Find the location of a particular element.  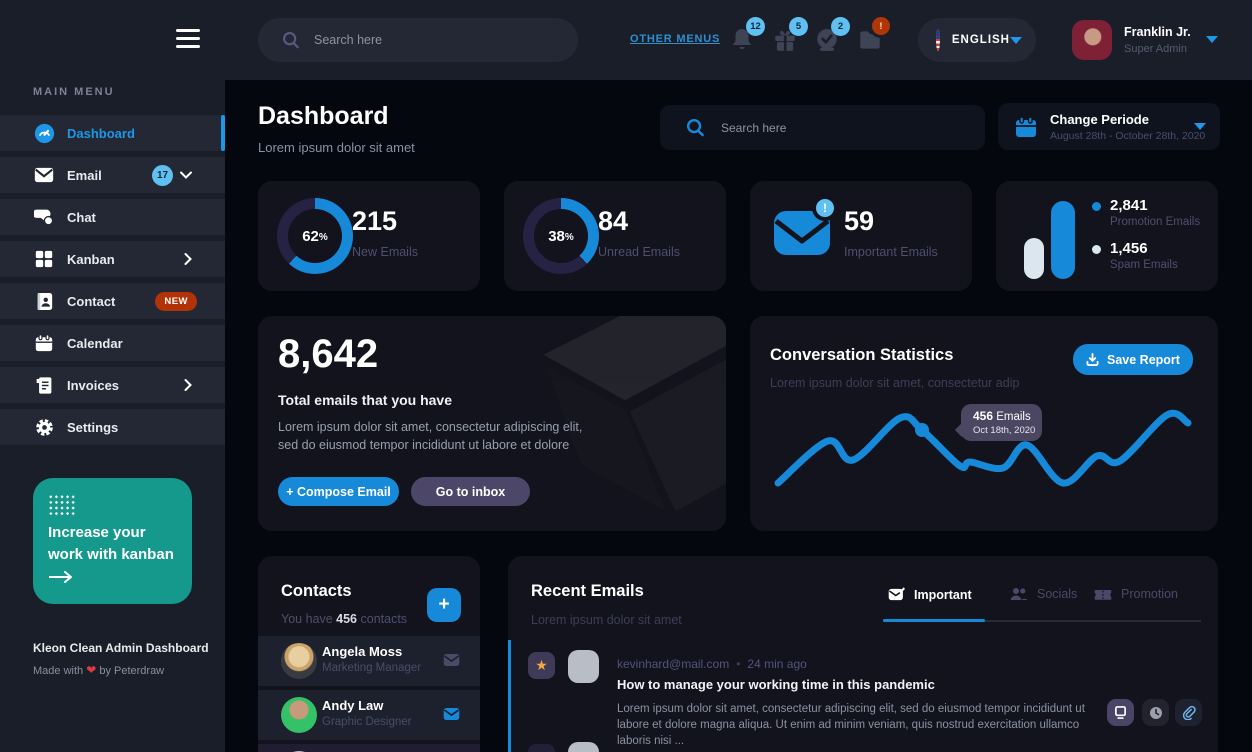

legend-dot-white is located at coordinates (1096, 249).